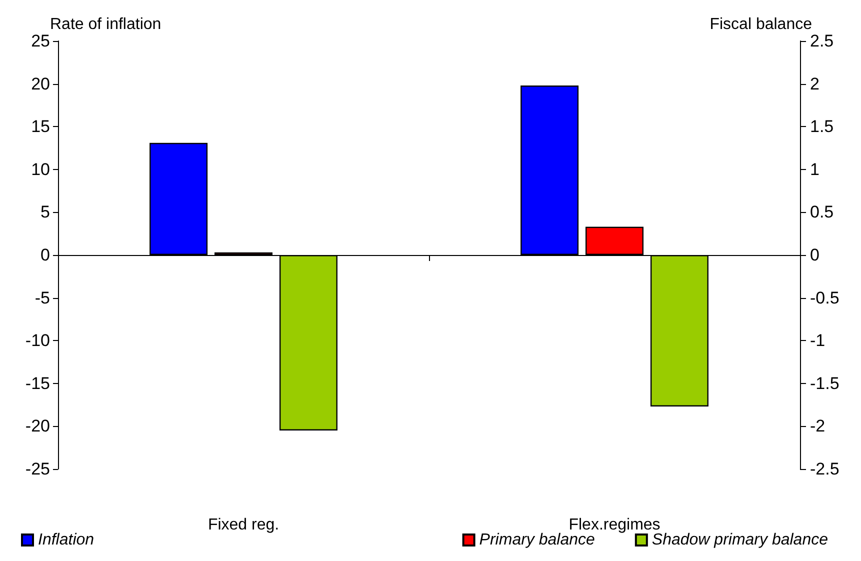 The height and width of the screenshot is (561, 861). I want to click on y-tick-label: -25, so click(37, 469).